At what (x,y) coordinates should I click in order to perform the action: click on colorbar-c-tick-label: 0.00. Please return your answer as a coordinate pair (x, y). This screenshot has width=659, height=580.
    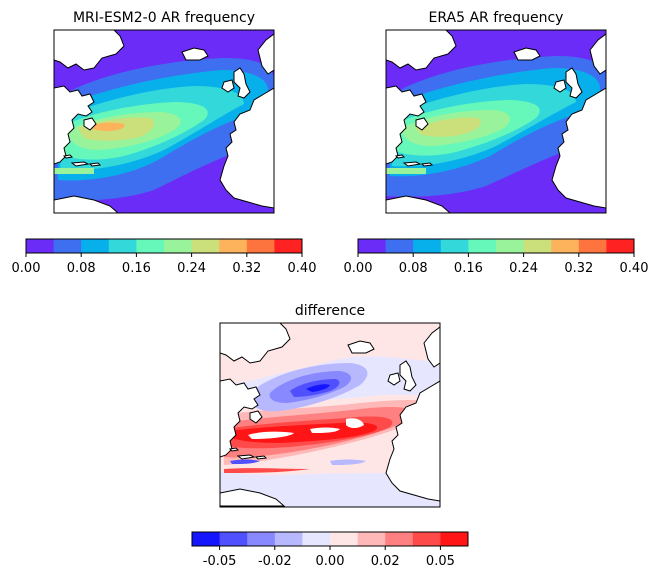
    Looking at the image, I should click on (330, 561).